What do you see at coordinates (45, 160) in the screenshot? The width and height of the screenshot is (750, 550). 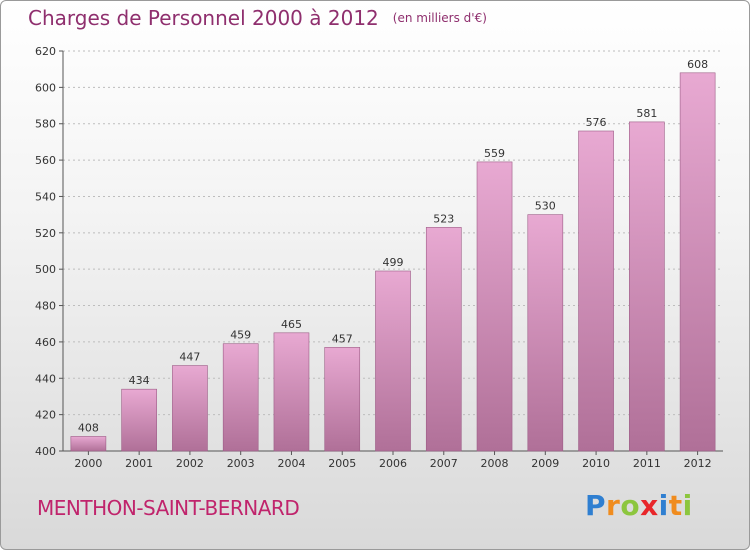 I see `y-tick-label: 560` at bounding box center [45, 160].